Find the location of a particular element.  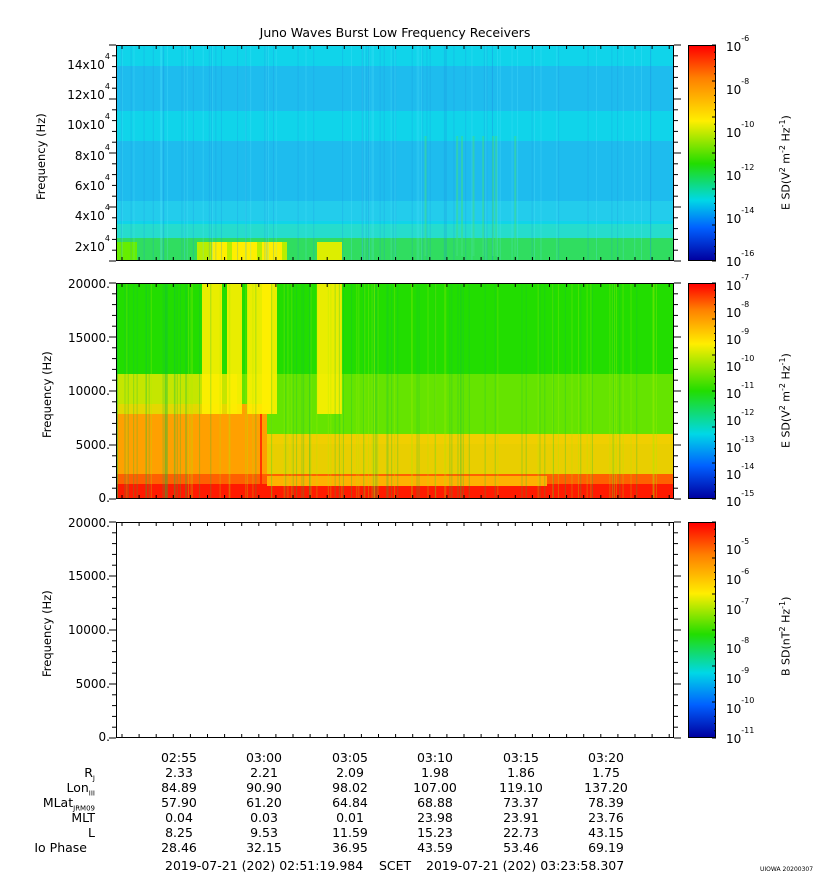

ephemeris-value: 73.37 is located at coordinates (521, 802).